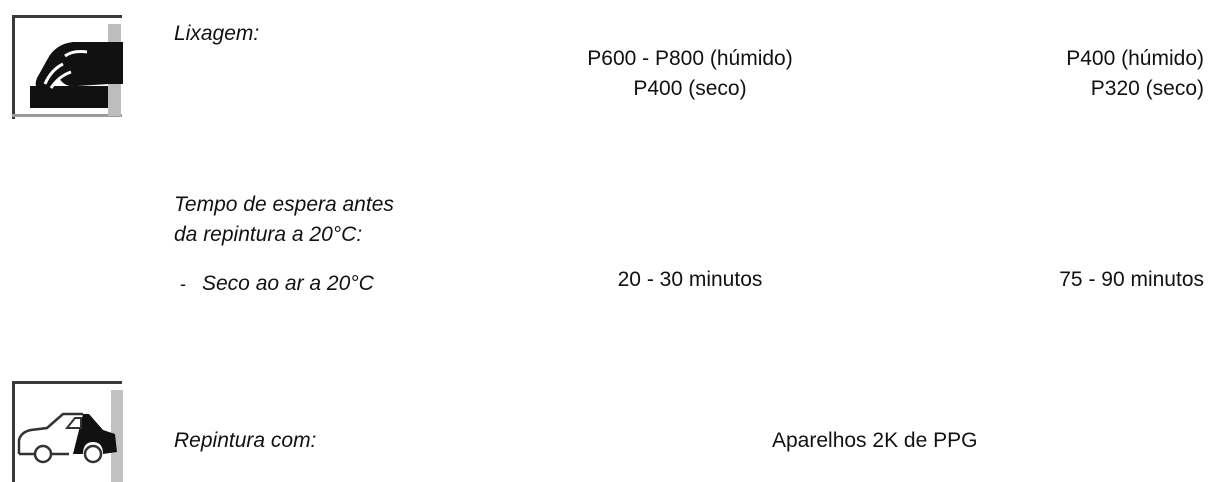 The width and height of the screenshot is (1213, 482). What do you see at coordinates (288, 283) in the screenshot?
I see `waiting-sub-label: Seco ao ar a 20°C` at bounding box center [288, 283].